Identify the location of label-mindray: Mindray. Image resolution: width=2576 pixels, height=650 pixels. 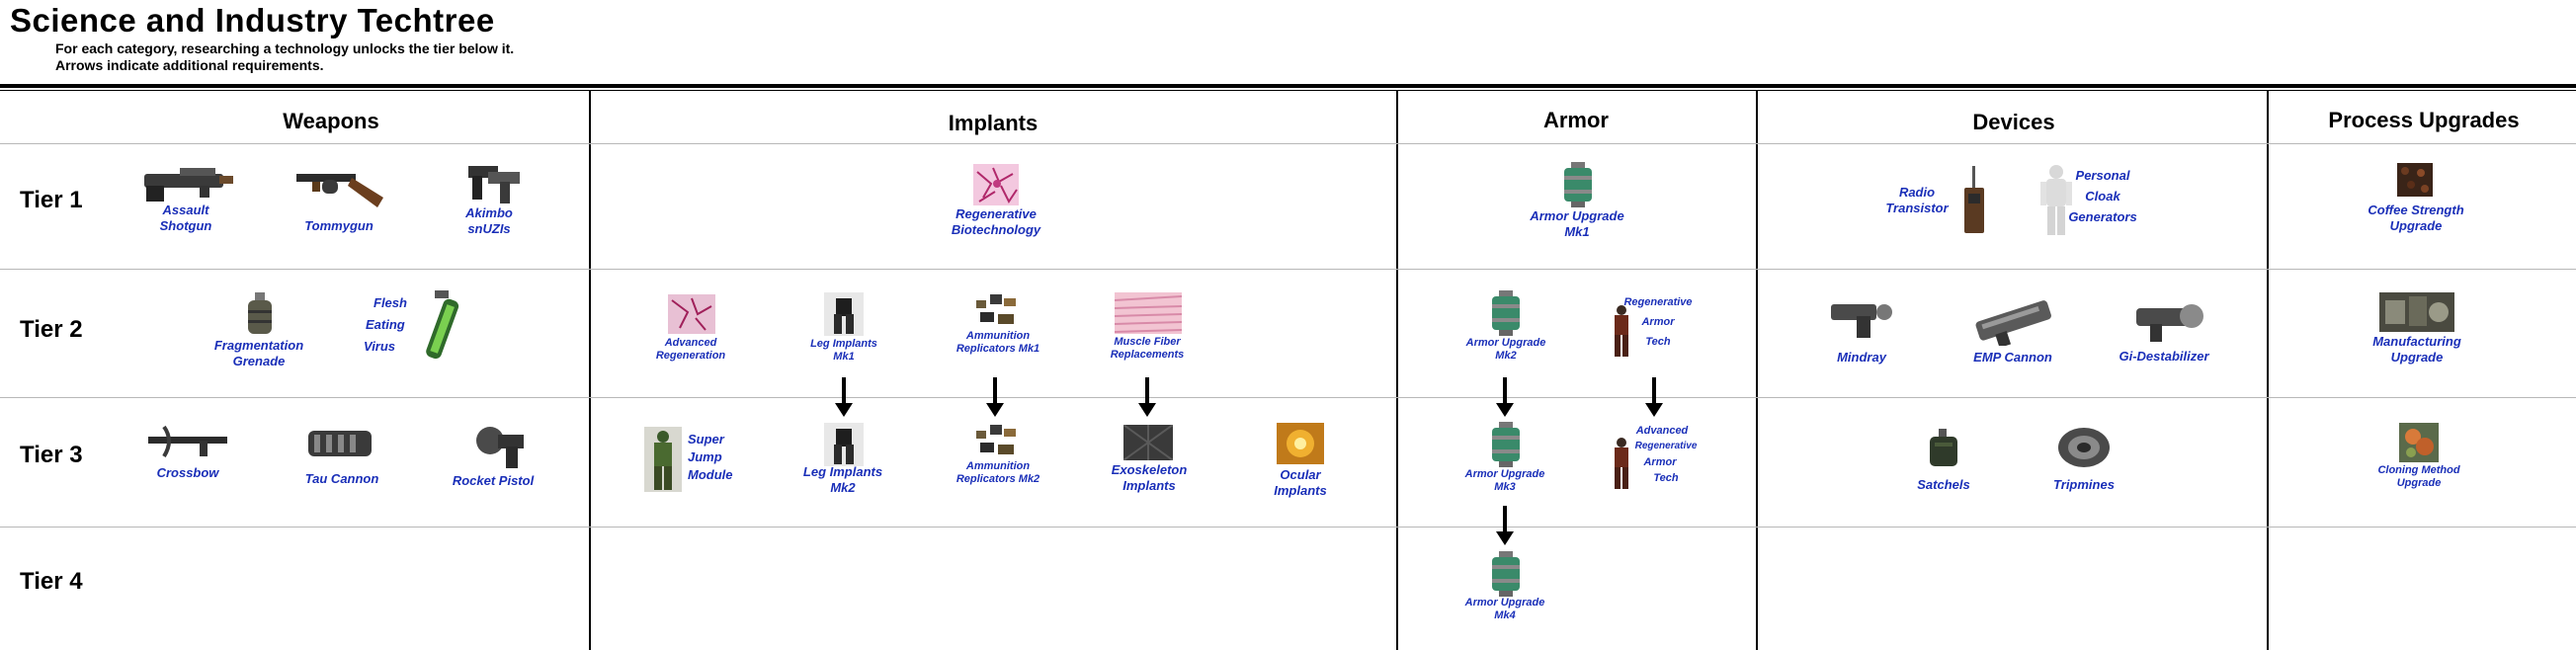
(1861, 358).